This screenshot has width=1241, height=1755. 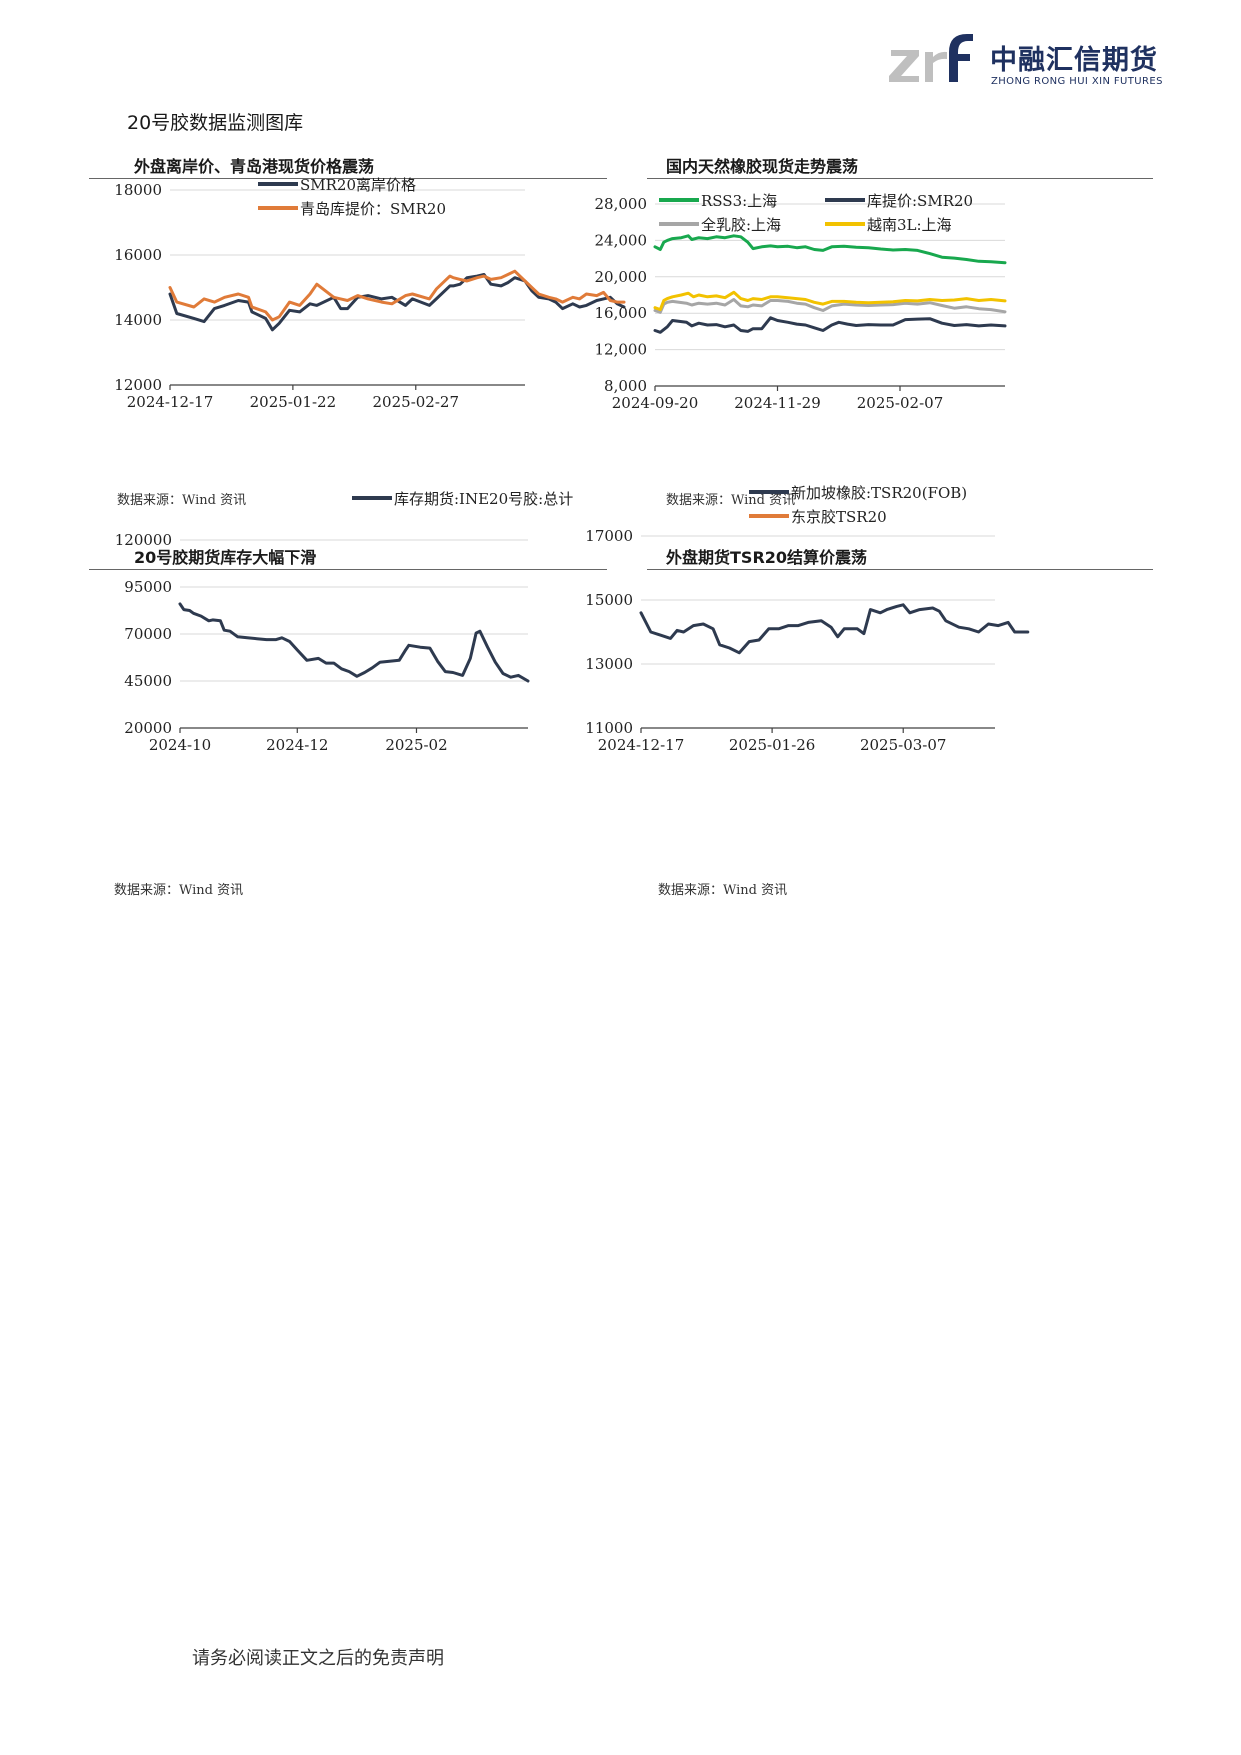 What do you see at coordinates (920, 201) in the screenshot?
I see `chart-2-legend-label-2: 库提价:SMR20` at bounding box center [920, 201].